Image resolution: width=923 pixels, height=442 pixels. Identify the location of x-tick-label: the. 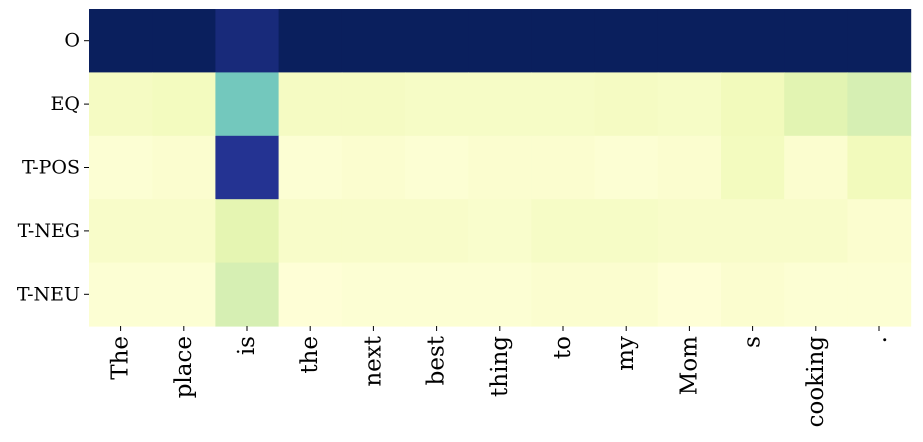
(310, 355).